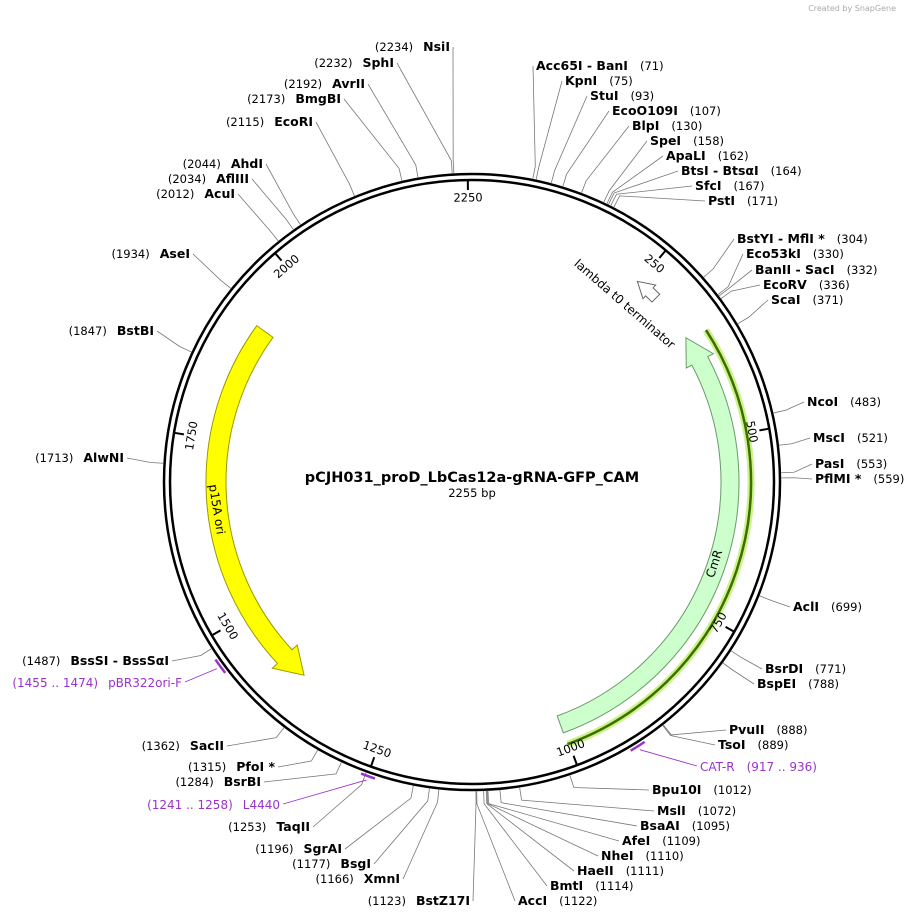 The height and width of the screenshot is (924, 908). What do you see at coordinates (786, 299) in the screenshot?
I see `enzyme-name: ScaI` at bounding box center [786, 299].